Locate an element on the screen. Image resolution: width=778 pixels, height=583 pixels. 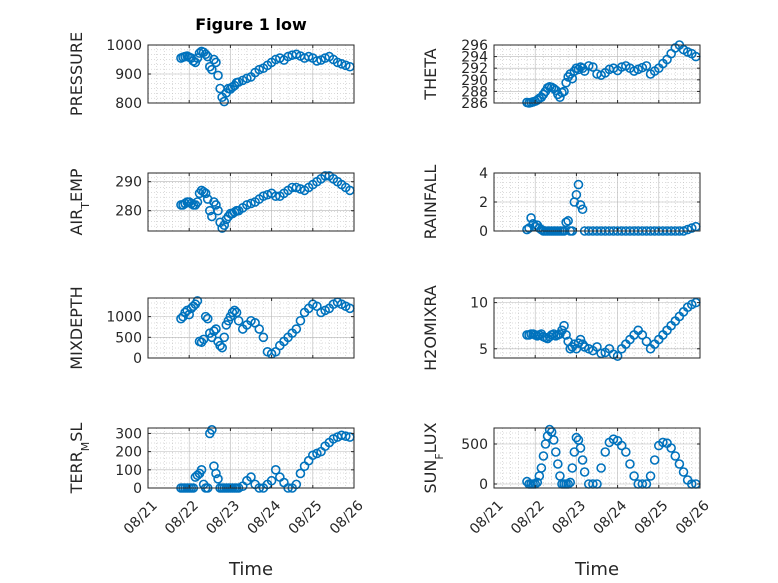
y-tick-label: 900 is located at coordinates (128, 75).